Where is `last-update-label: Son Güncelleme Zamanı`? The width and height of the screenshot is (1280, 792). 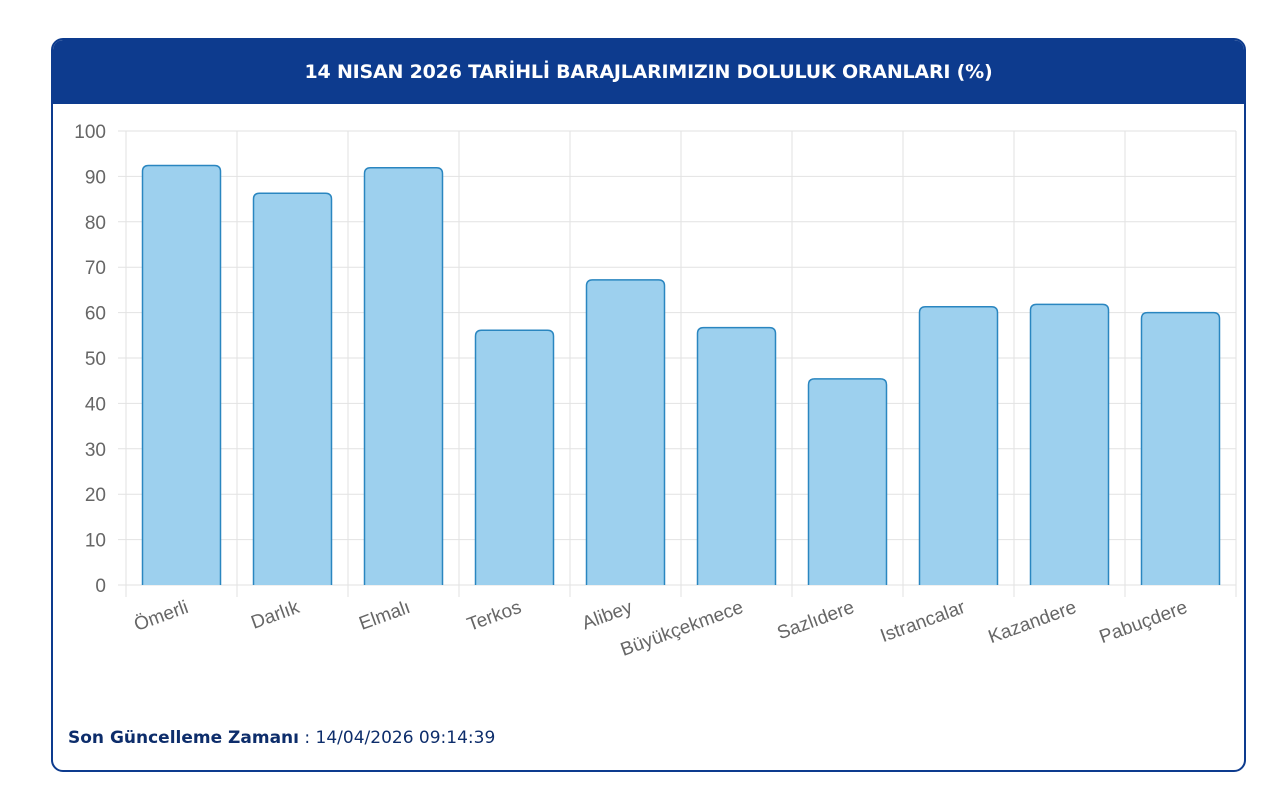 last-update-label: Son Güncelleme Zamanı is located at coordinates (183, 738).